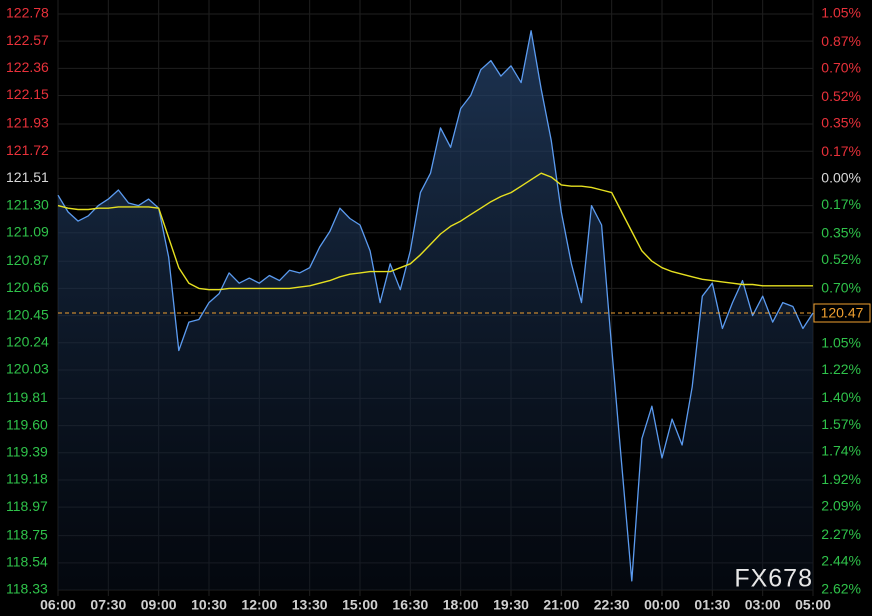 The image size is (872, 616). I want to click on x-tick-label: 15:00, so click(360, 605).